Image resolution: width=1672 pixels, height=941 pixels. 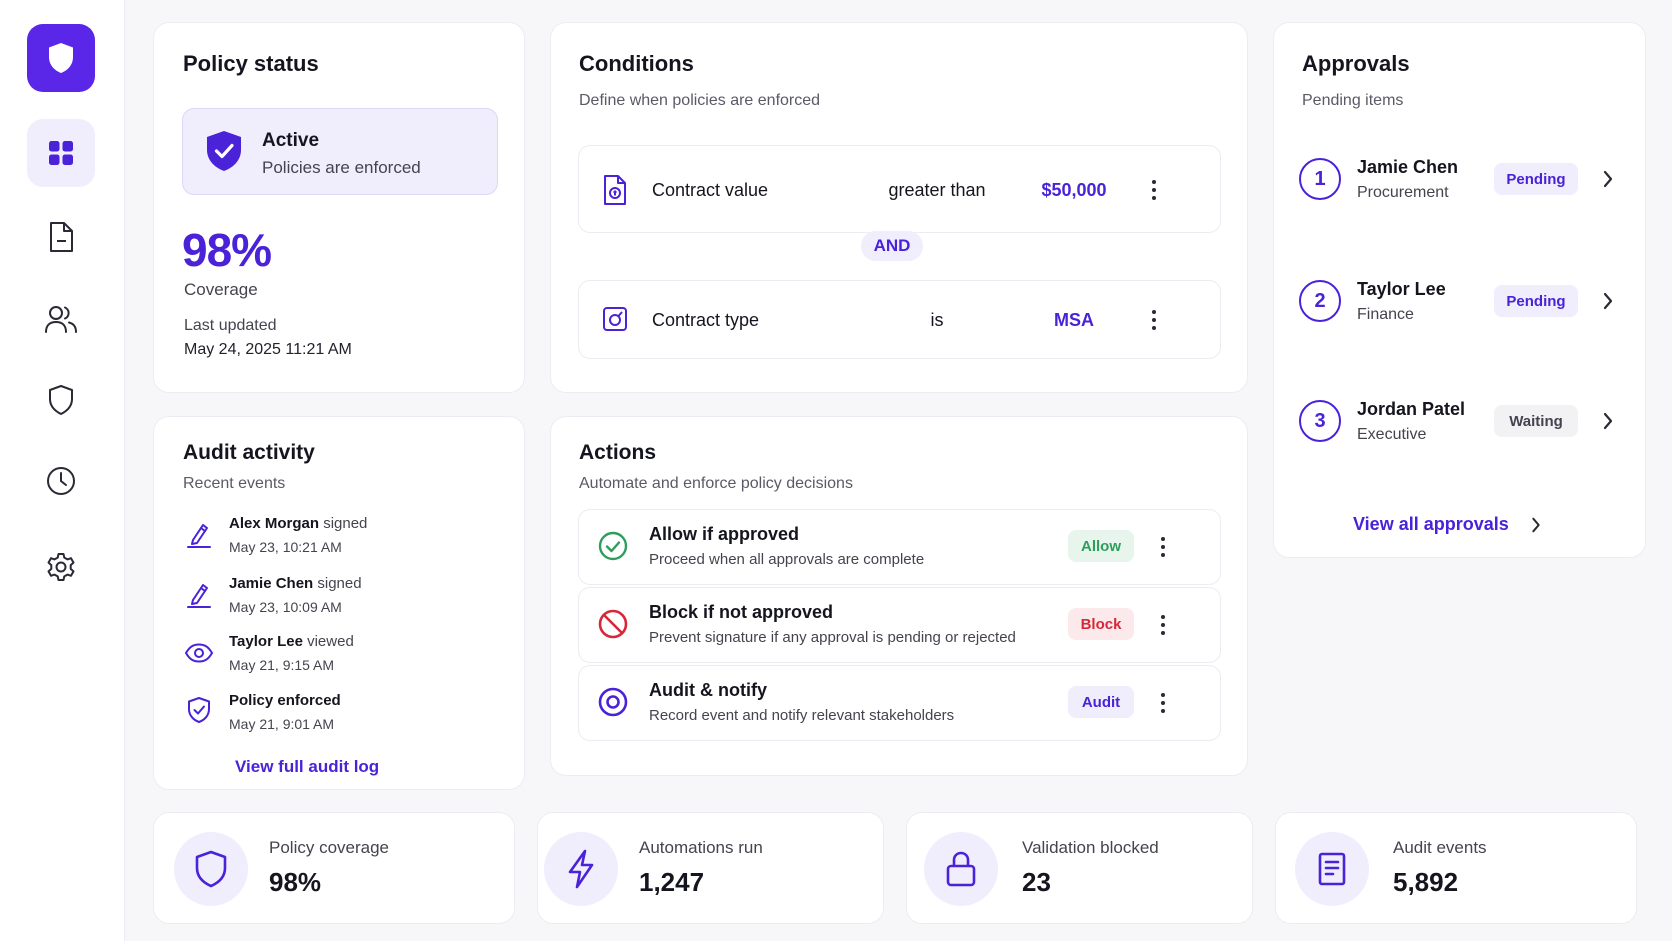 I want to click on check-circle-icon, so click(x=613, y=546).